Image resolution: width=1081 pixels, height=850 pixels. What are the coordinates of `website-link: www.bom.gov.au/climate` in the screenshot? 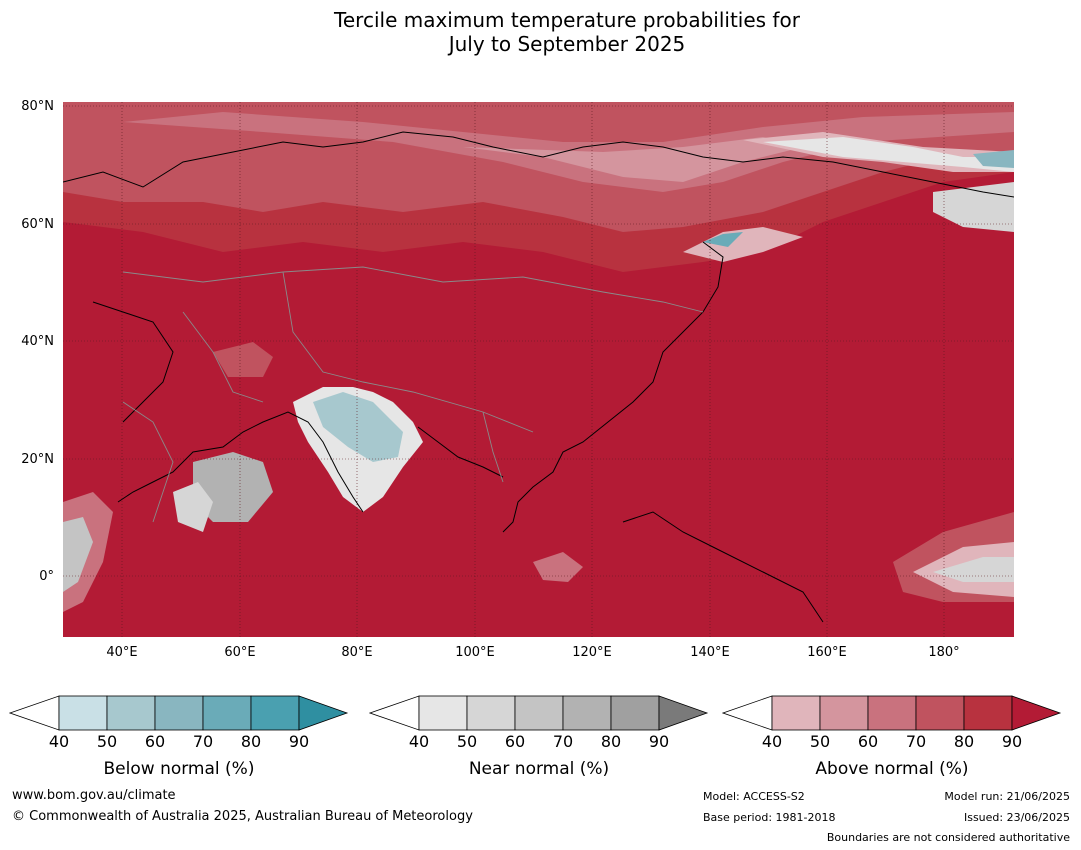 It's located at (94, 795).